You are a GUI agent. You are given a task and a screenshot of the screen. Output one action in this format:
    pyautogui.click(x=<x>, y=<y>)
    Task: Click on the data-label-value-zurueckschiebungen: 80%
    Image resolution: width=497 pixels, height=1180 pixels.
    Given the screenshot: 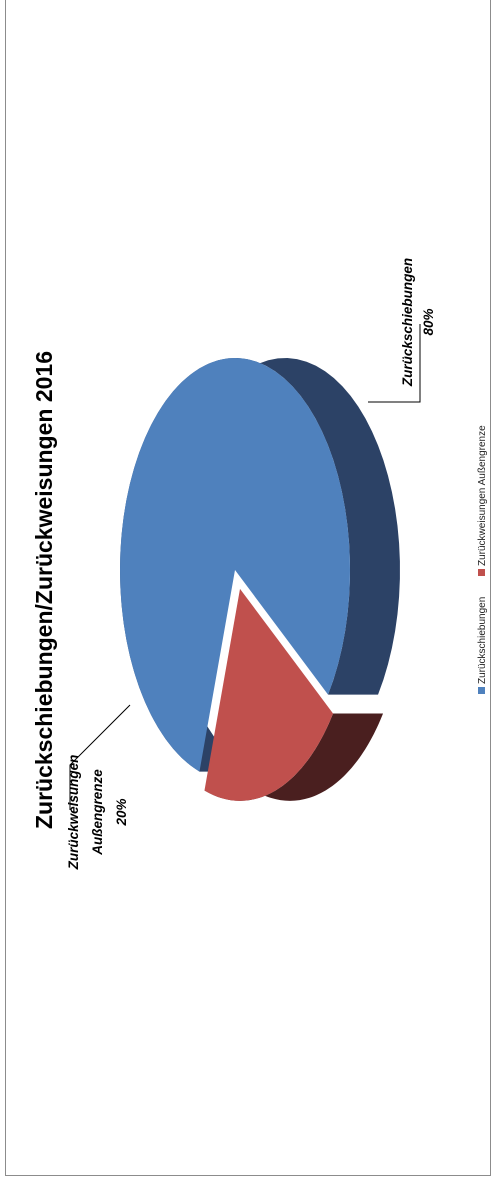 What is the action you would take?
    pyautogui.click(x=428, y=321)
    